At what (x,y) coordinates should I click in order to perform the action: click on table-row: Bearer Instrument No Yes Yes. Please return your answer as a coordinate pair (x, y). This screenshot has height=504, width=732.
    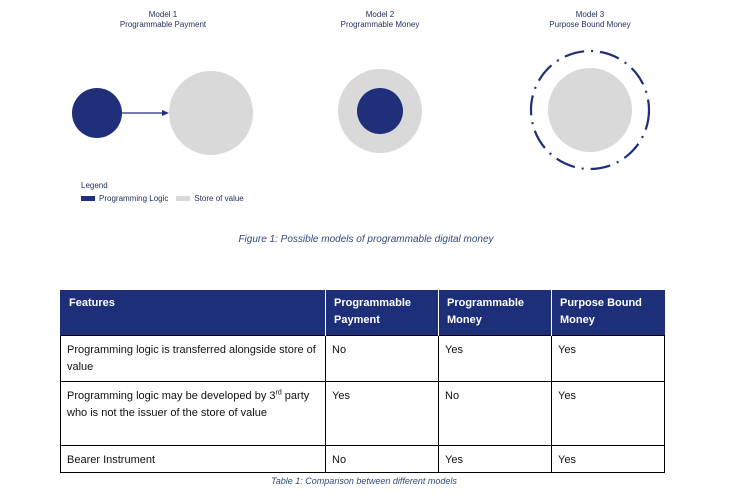
    Looking at the image, I should click on (362, 459).